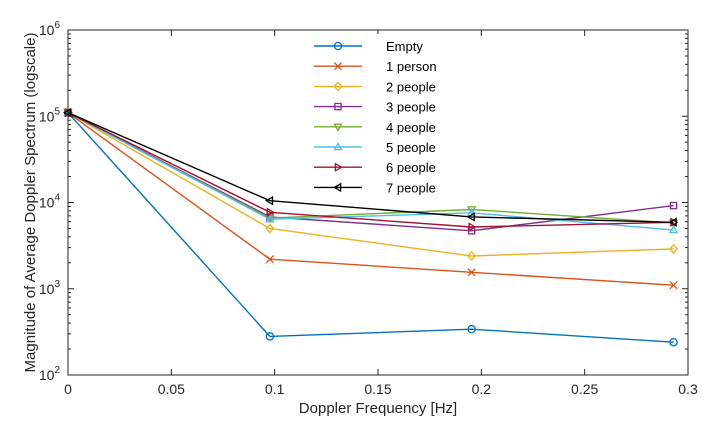  I want to click on x-tick-label: 0.25, so click(584, 389).